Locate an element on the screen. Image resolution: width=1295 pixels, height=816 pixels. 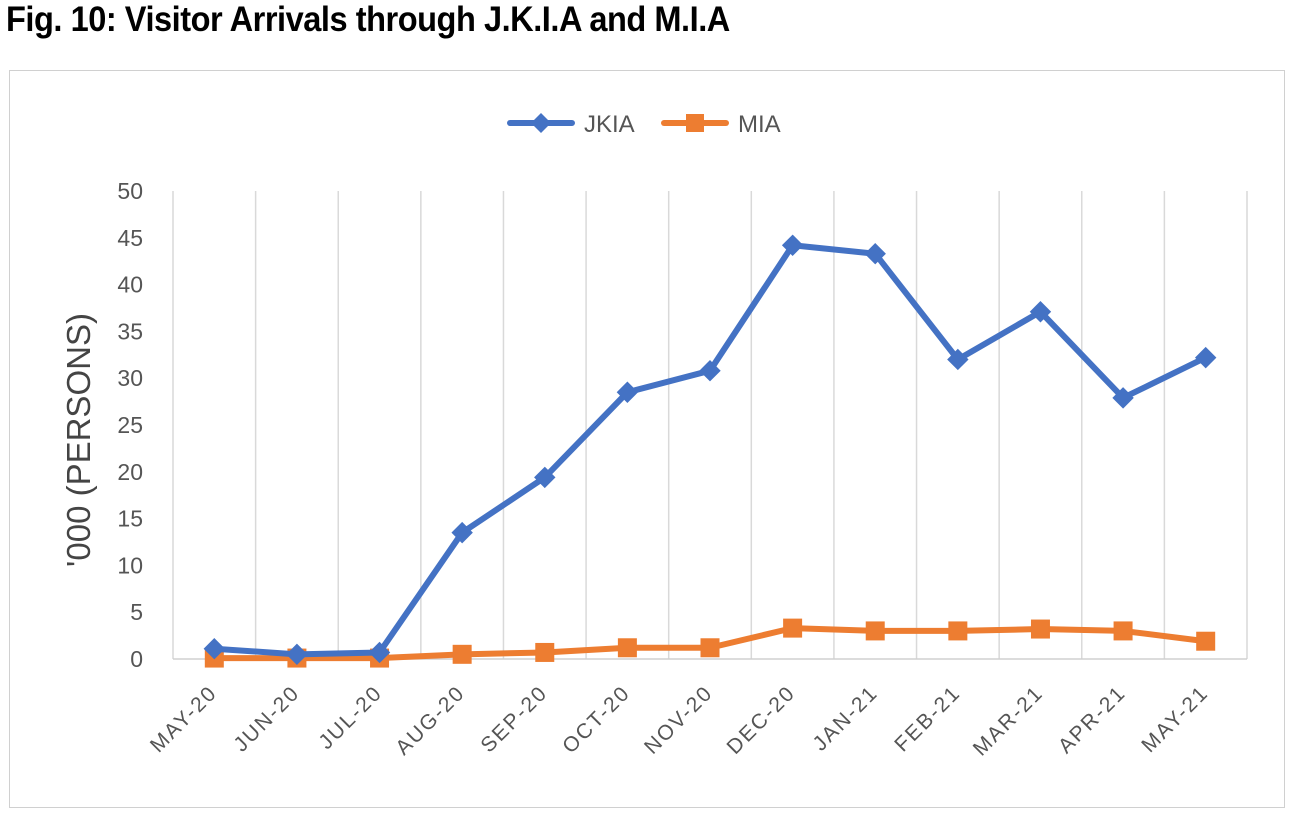
legend-marker-square is located at coordinates (695, 123).